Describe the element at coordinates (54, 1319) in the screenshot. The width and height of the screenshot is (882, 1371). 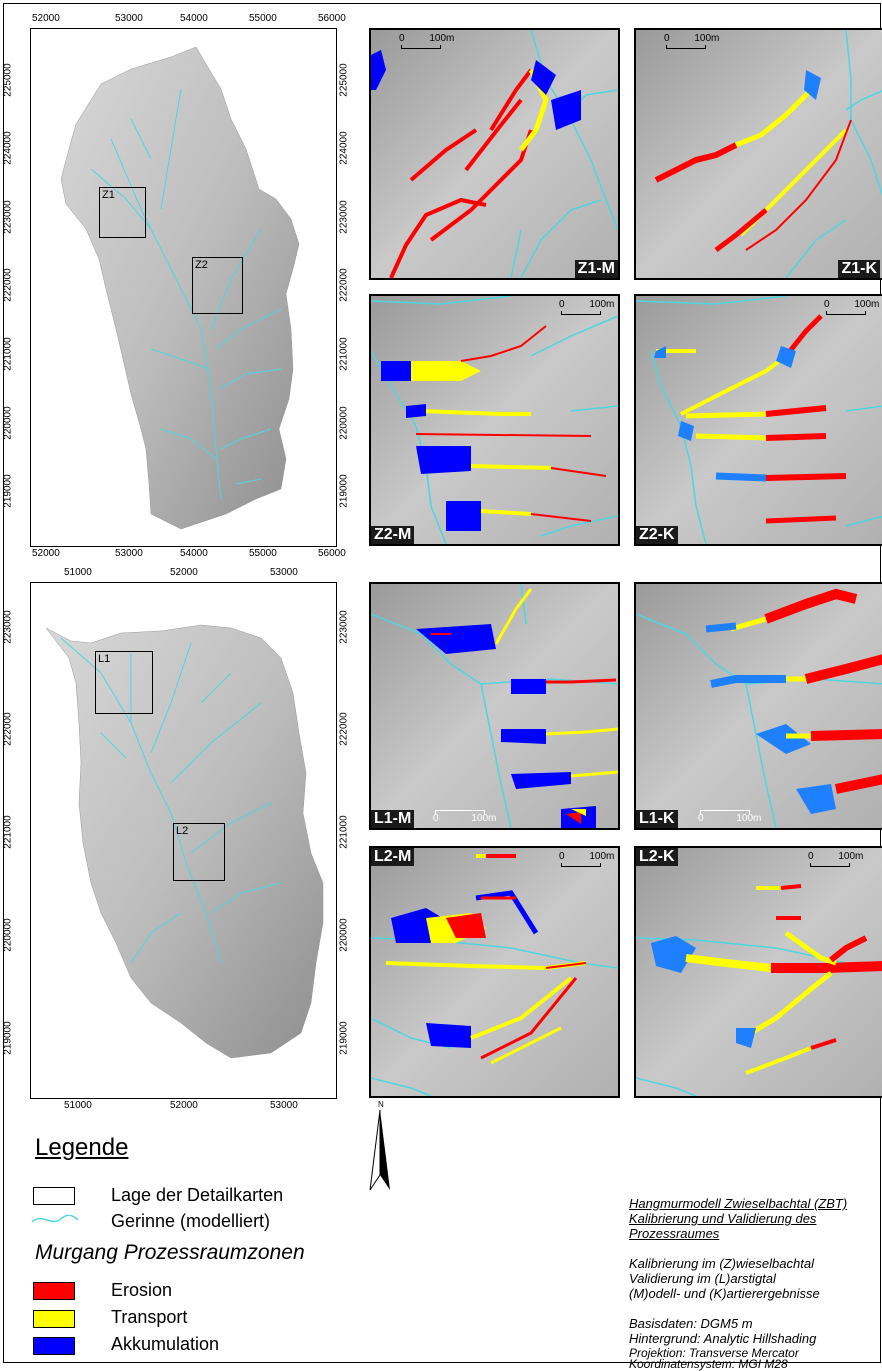
I see `transport-swatch` at that location.